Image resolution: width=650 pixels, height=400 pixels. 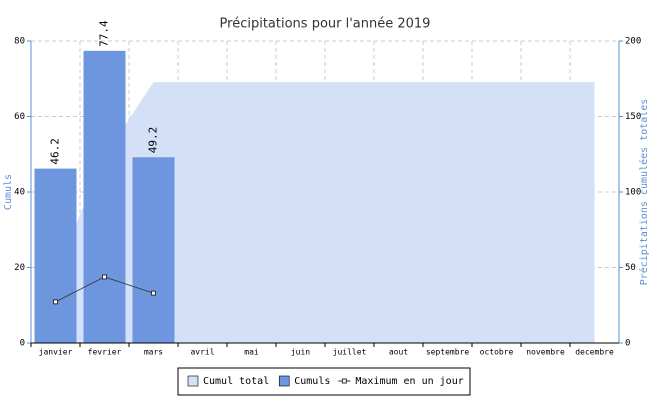 I want to click on x-tick-label: fevrier, so click(x=105, y=352).